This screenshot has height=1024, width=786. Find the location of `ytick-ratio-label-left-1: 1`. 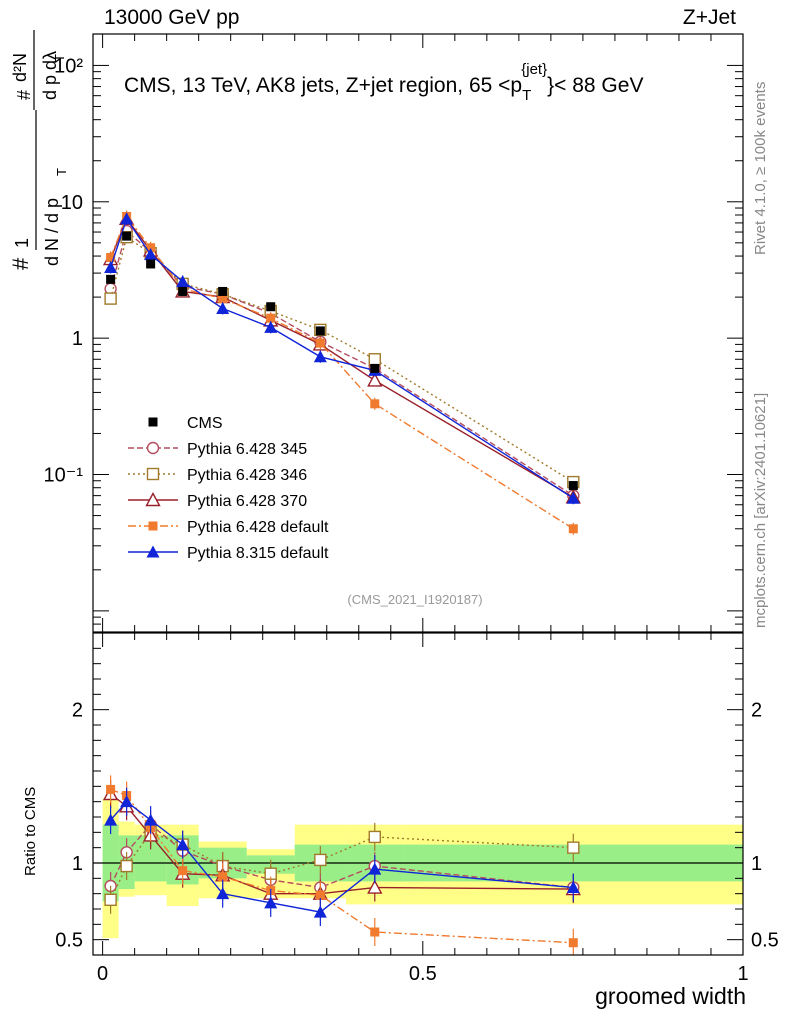

ytick-ratio-label-left-1: 1 is located at coordinates (77, 864).